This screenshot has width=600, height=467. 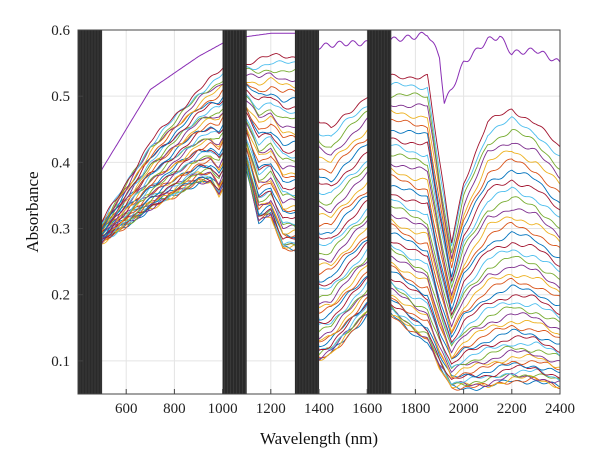 I want to click on x-ticks: 600 800 1000 1200 1400 1600 1800 2000 2200 2400, so click(x=345, y=403).